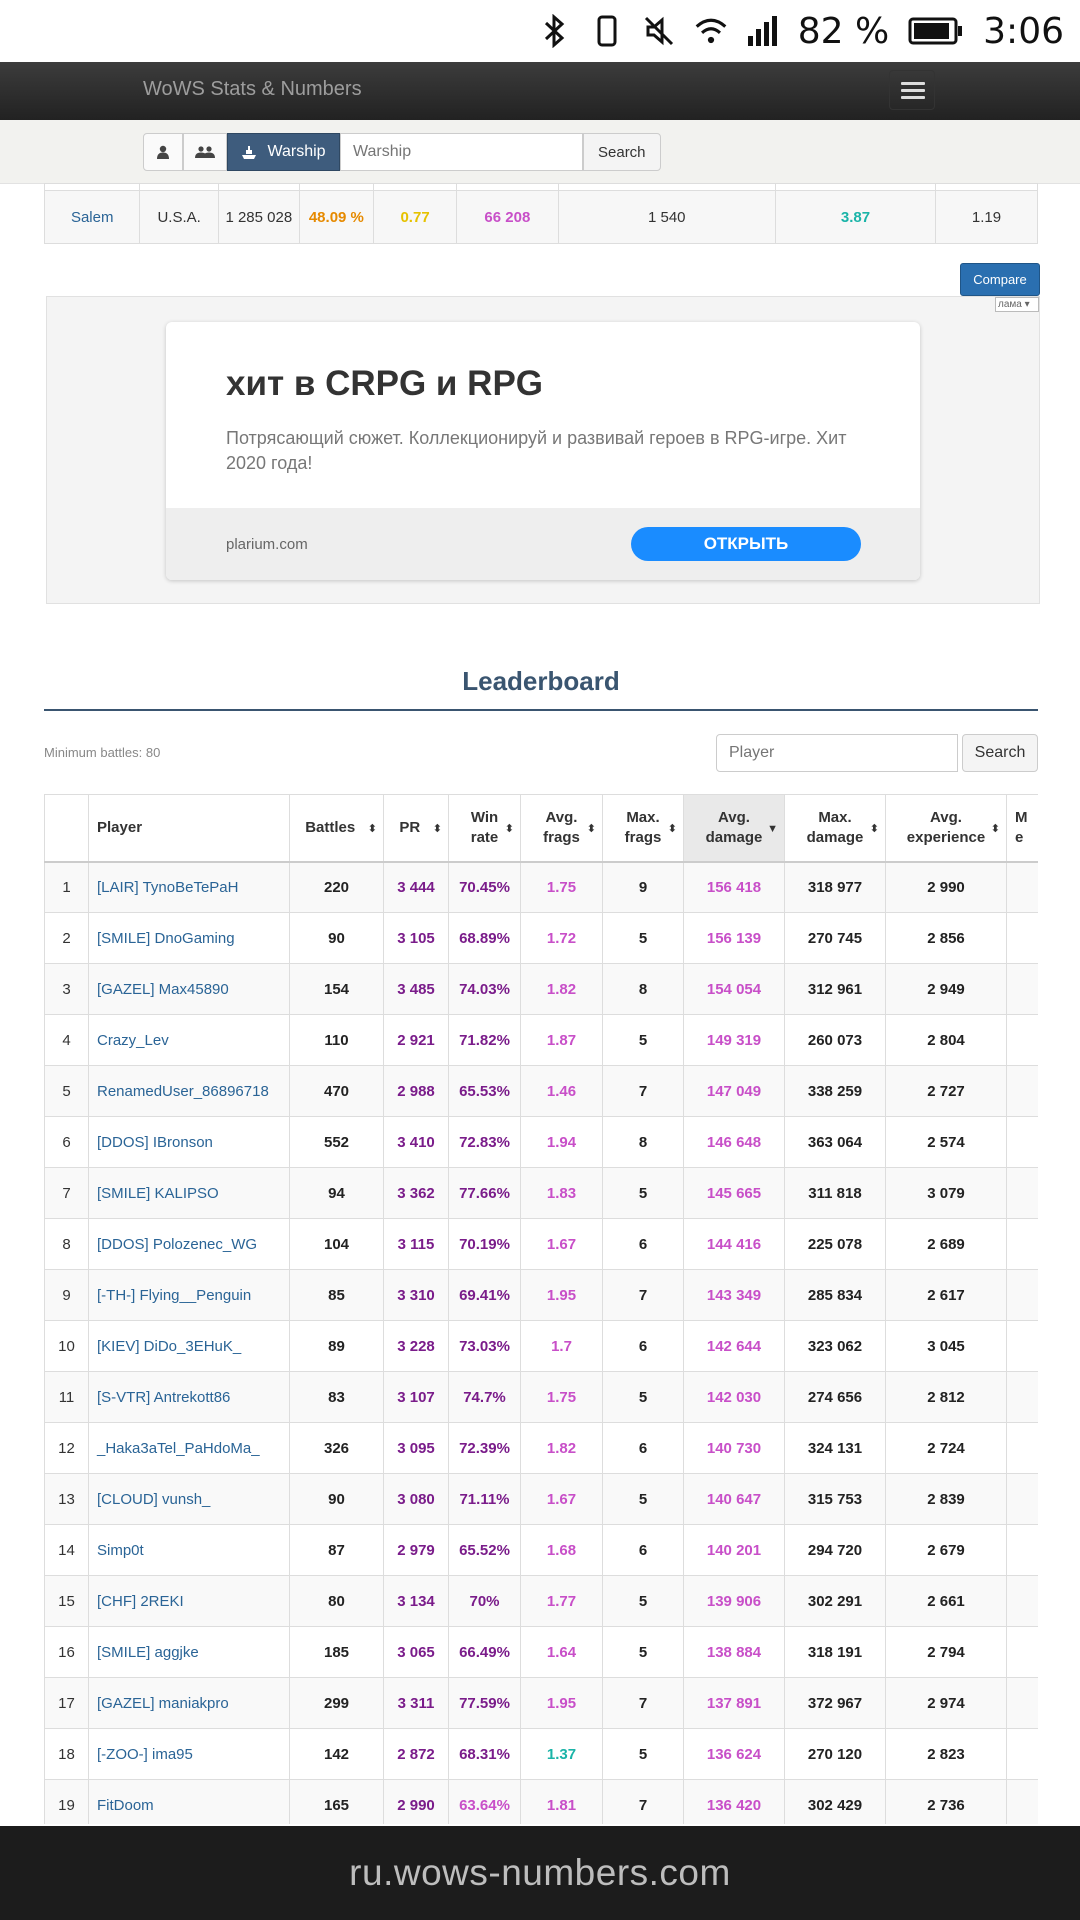  What do you see at coordinates (336, 1142) in the screenshot?
I see `row-battles: 552` at bounding box center [336, 1142].